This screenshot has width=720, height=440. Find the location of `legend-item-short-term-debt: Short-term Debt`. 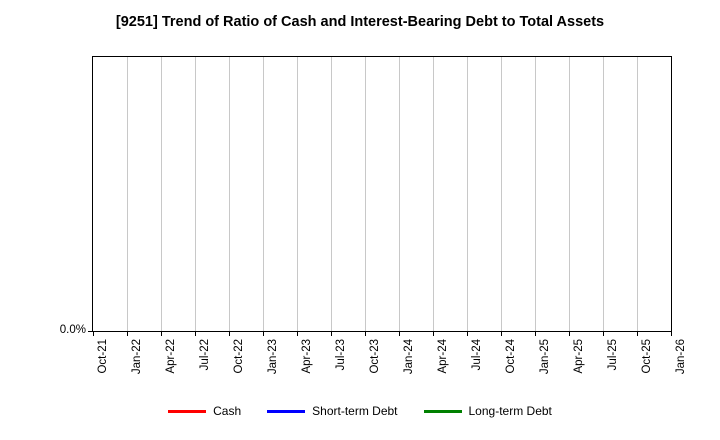

legend-item-short-term-debt: Short-term Debt is located at coordinates (332, 411).